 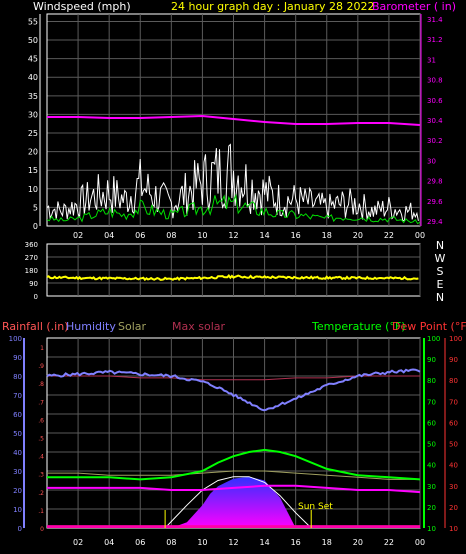 What do you see at coordinates (33, 170) in the screenshot?
I see `wind-ytick-label: 15` at bounding box center [33, 170].